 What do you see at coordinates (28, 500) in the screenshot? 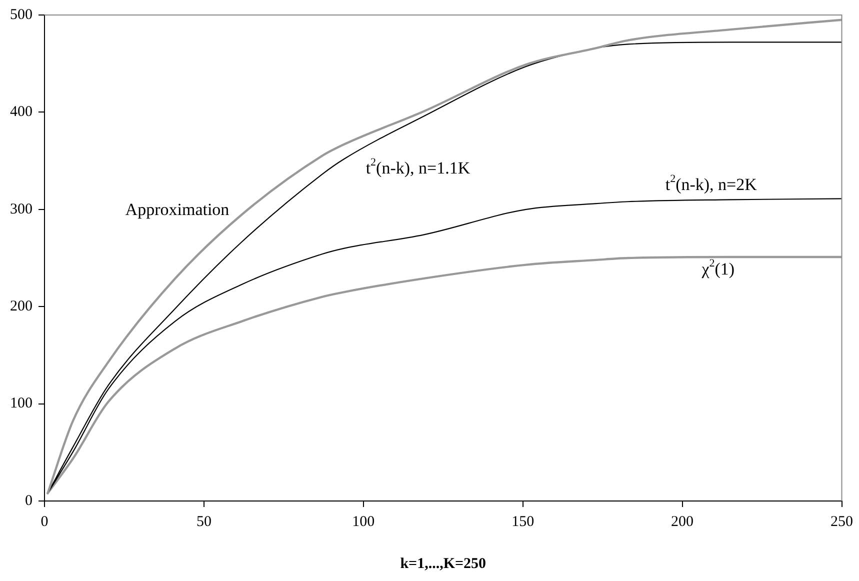
I see `y-tick-label: 0` at bounding box center [28, 500].